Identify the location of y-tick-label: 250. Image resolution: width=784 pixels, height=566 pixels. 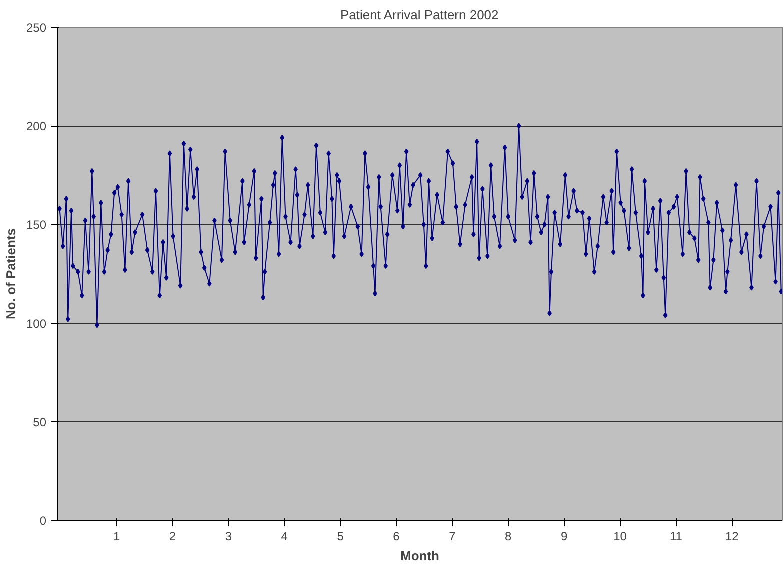
(36, 28).